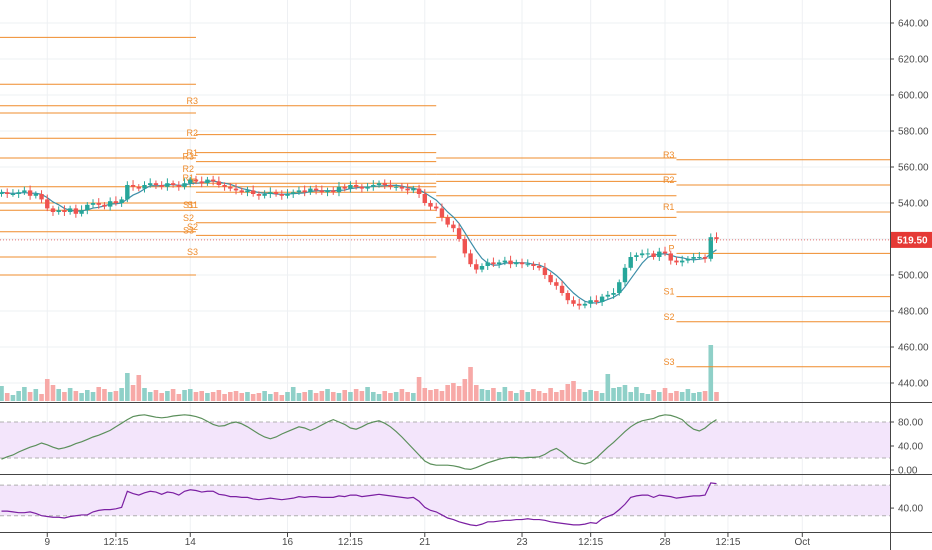 Image resolution: width=932 pixels, height=550 pixels. I want to click on rsi-pane, so click(445, 504).